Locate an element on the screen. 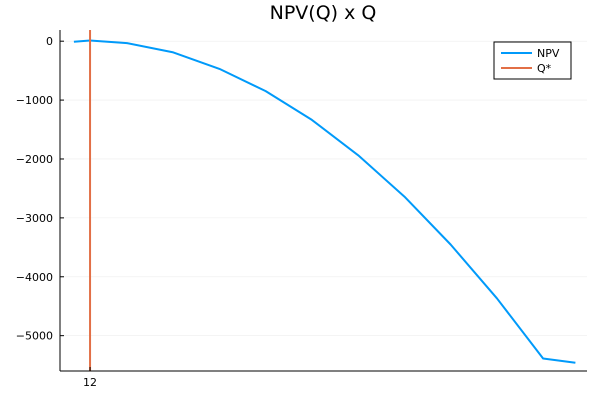  legend: NPV Q* is located at coordinates (532, 60).